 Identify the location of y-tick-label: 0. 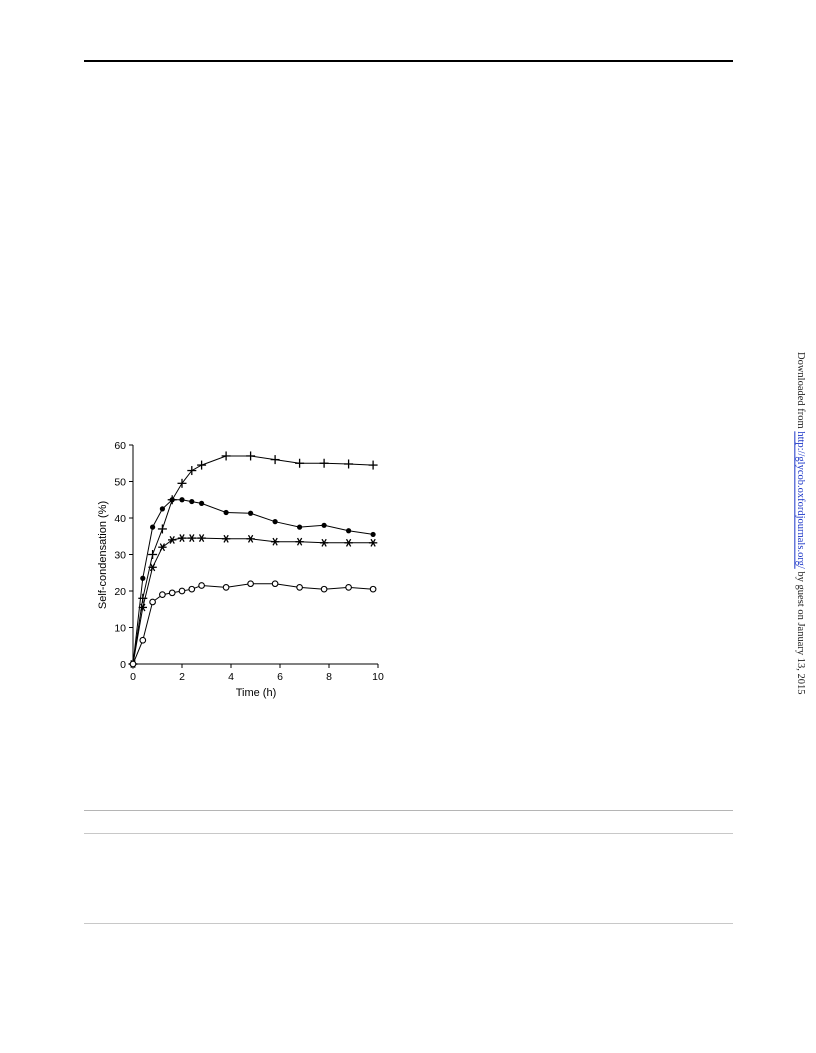
(123, 665).